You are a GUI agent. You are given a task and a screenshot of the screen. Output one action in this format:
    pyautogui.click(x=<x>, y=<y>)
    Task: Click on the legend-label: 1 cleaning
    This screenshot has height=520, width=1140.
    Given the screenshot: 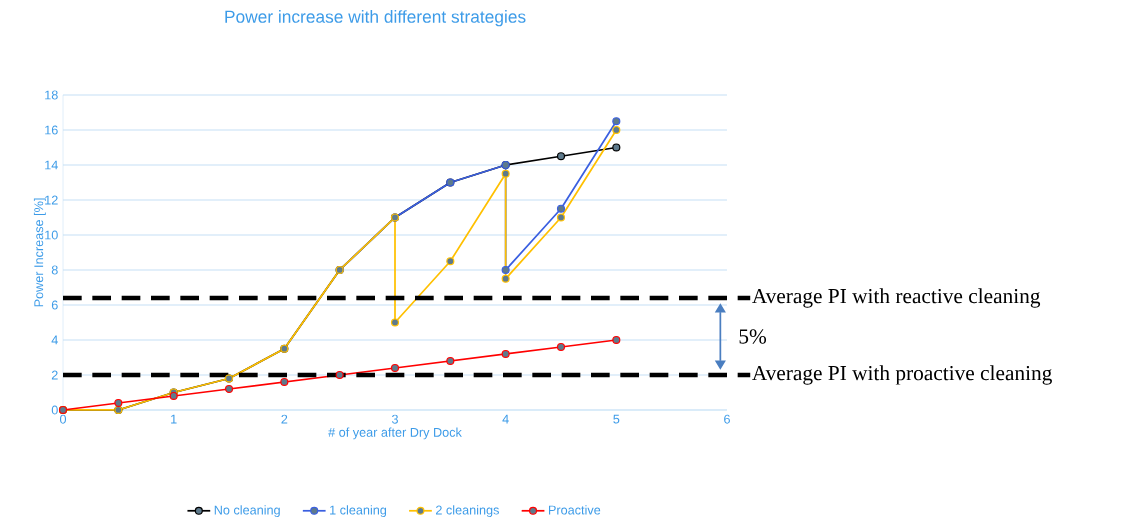 What is the action you would take?
    pyautogui.click(x=358, y=511)
    